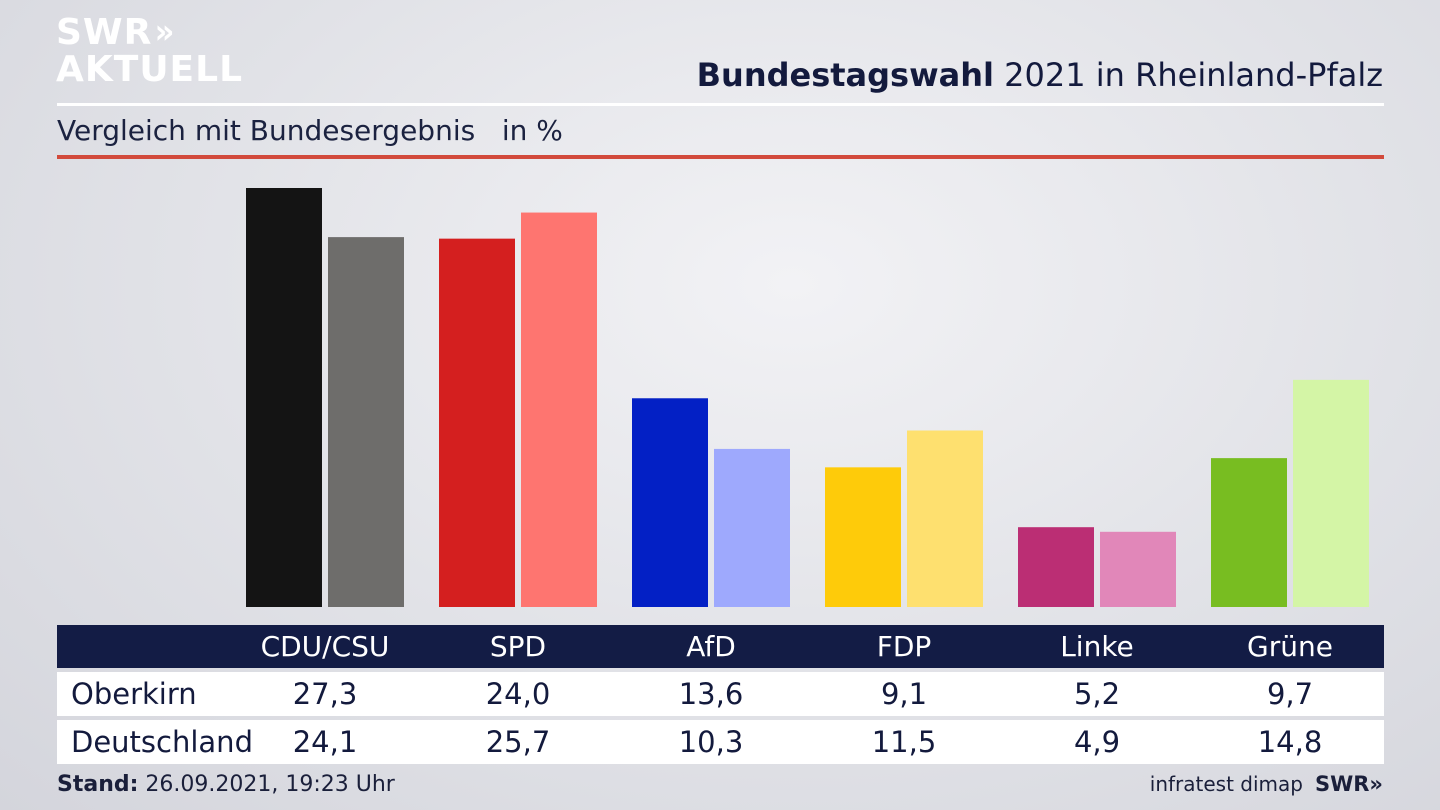 Image resolution: width=1440 pixels, height=810 pixels. What do you see at coordinates (1249, 532) in the screenshot?
I see `bar-grüne-oberkirn` at bounding box center [1249, 532].